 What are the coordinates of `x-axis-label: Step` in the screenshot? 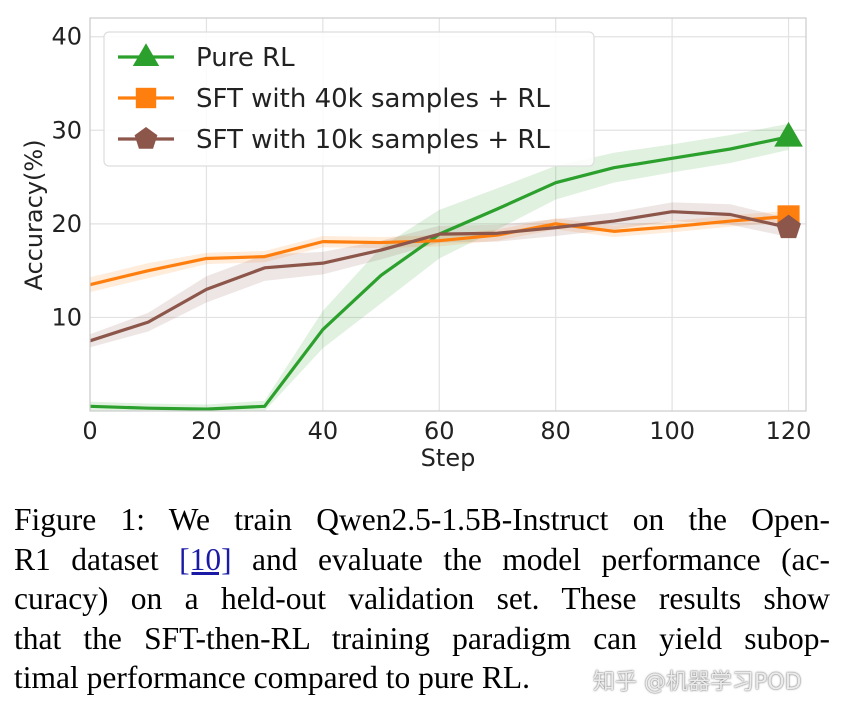 It's located at (448, 458).